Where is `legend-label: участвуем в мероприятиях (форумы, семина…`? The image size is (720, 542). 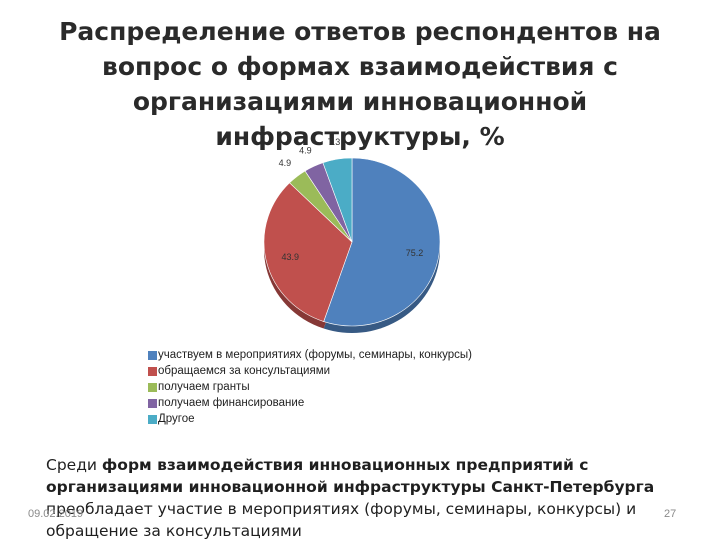
legend-label: участвуем в мероприятиях (форумы, семина… is located at coordinates (315, 355).